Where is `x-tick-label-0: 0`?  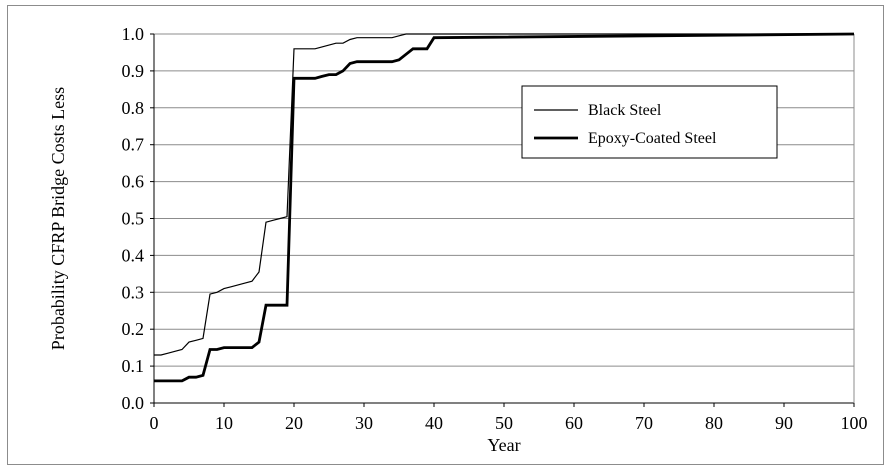 x-tick-label-0: 0 is located at coordinates (154, 423).